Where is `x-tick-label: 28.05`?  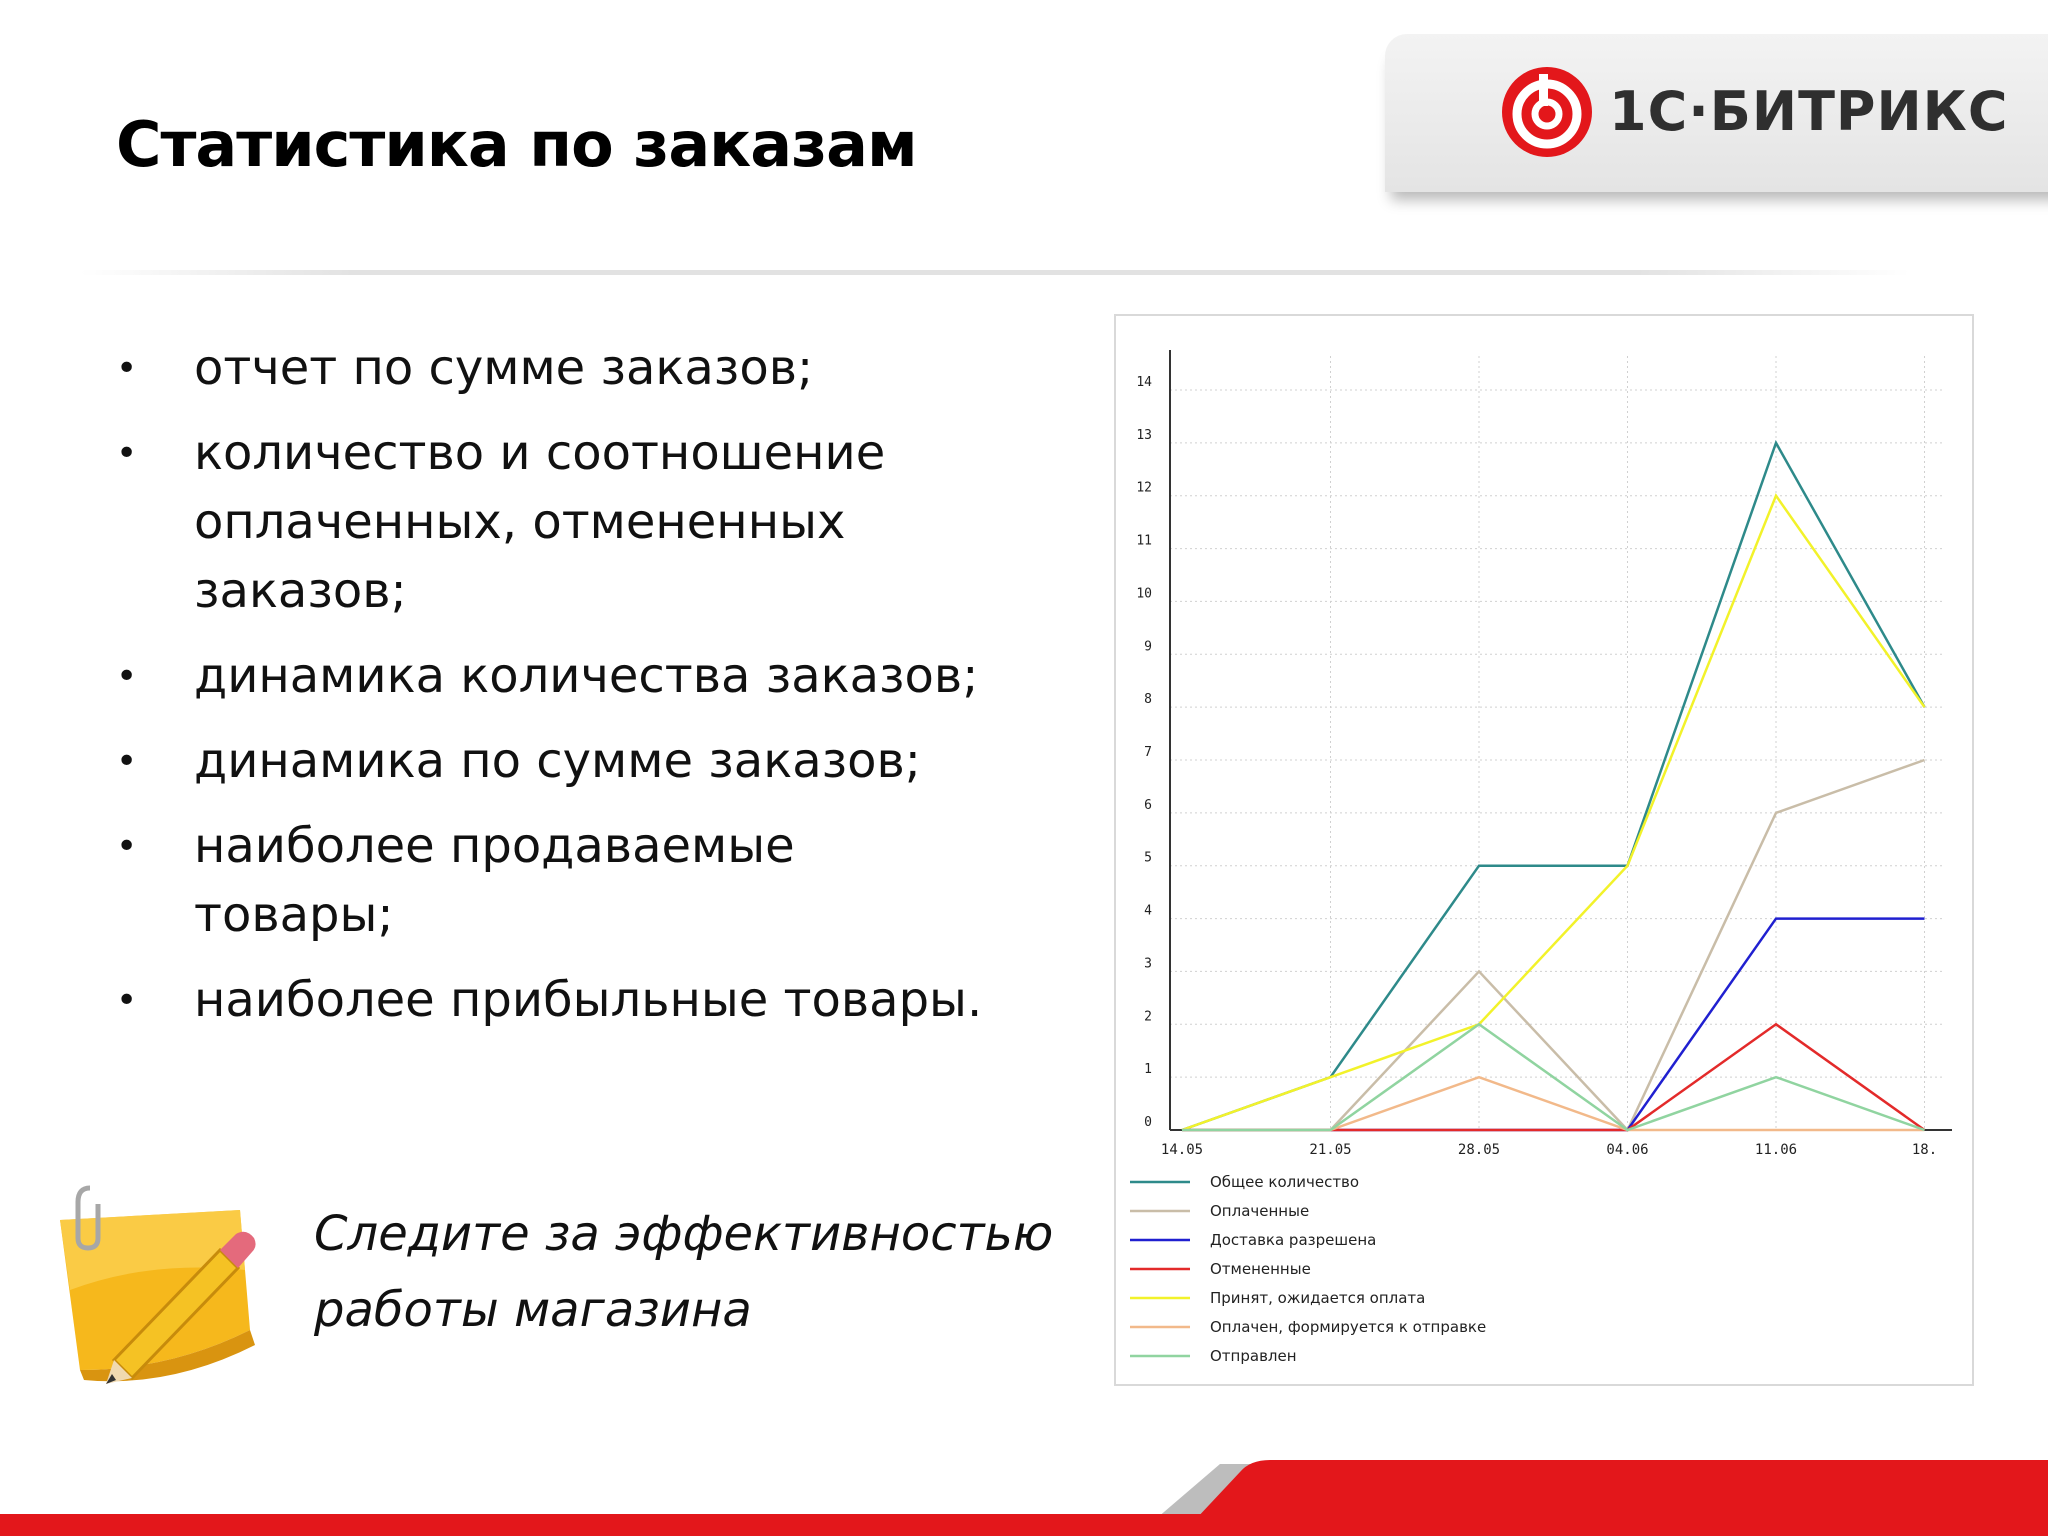 x-tick-label: 28.05 is located at coordinates (1479, 1150).